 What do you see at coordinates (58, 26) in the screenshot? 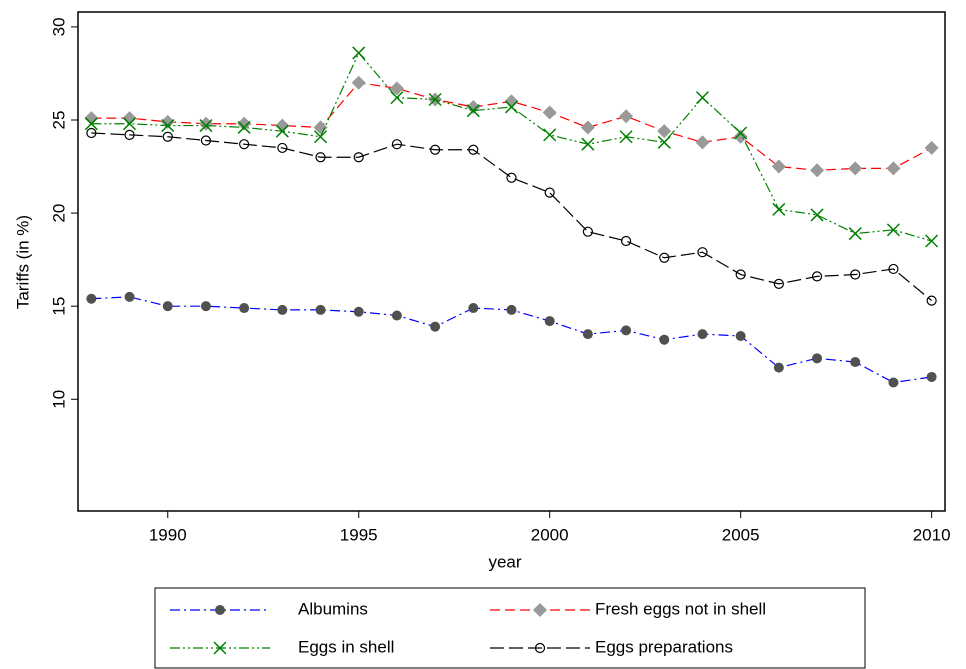
I see `y-tick-label: 30` at bounding box center [58, 26].